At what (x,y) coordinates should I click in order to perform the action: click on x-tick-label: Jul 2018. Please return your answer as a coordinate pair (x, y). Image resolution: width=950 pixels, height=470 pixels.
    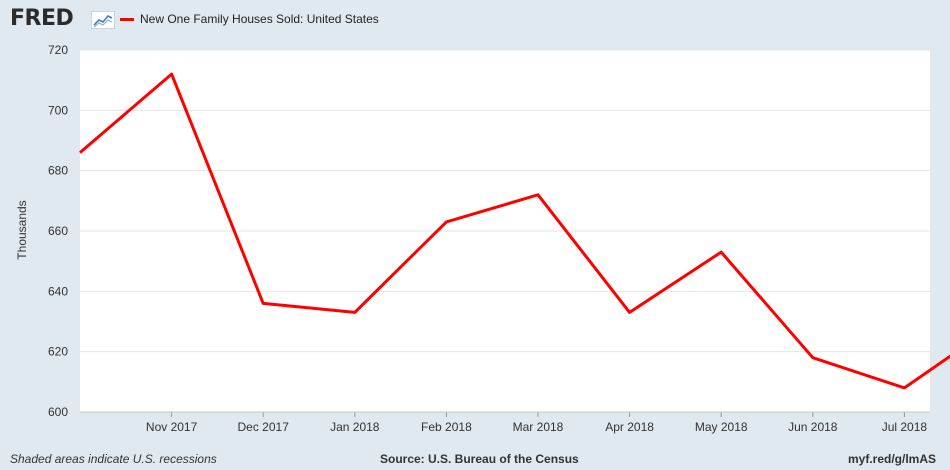
    Looking at the image, I should click on (905, 427).